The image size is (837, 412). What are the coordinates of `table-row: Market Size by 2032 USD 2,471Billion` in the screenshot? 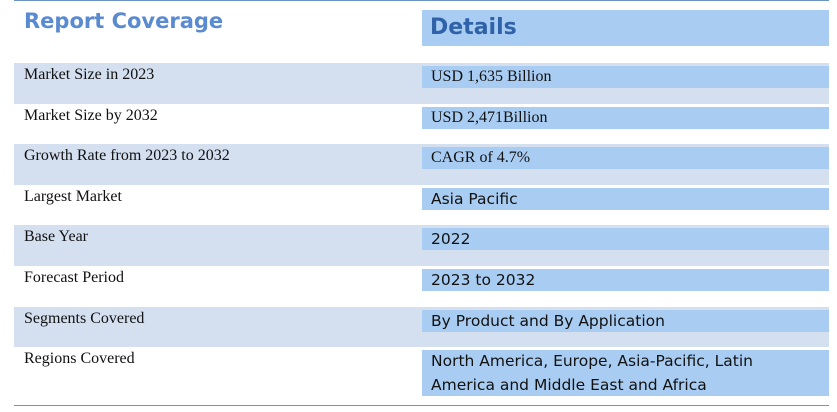 It's located at (421, 124).